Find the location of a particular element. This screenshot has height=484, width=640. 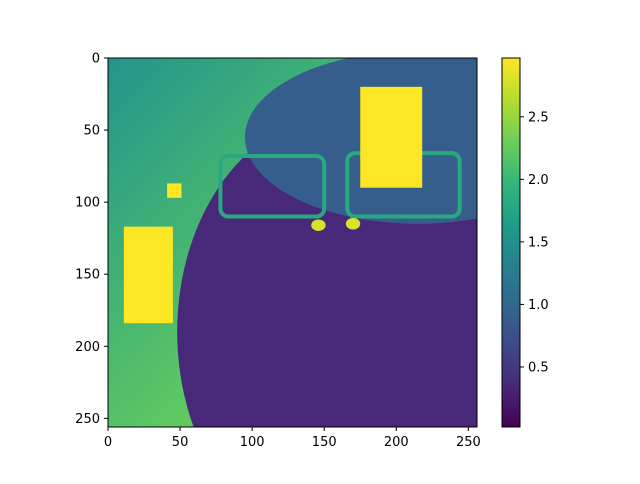

x-tick-label: 150 is located at coordinates (324, 442).